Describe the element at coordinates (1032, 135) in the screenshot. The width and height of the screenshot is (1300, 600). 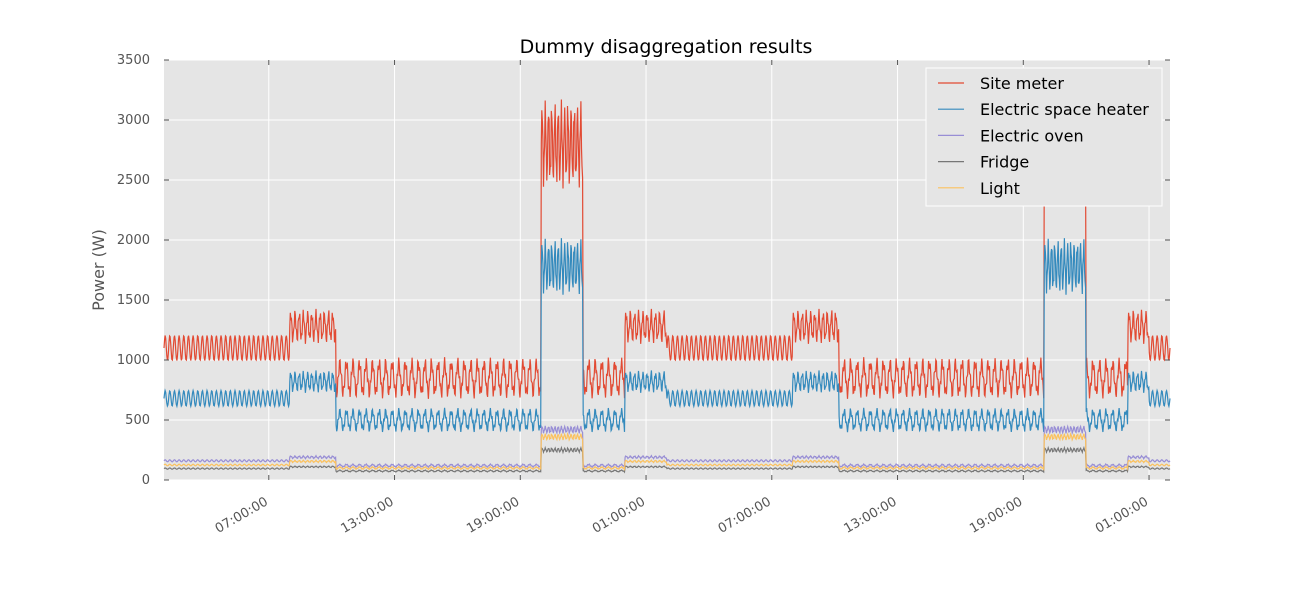
I see `legend-label: Electric oven` at that location.